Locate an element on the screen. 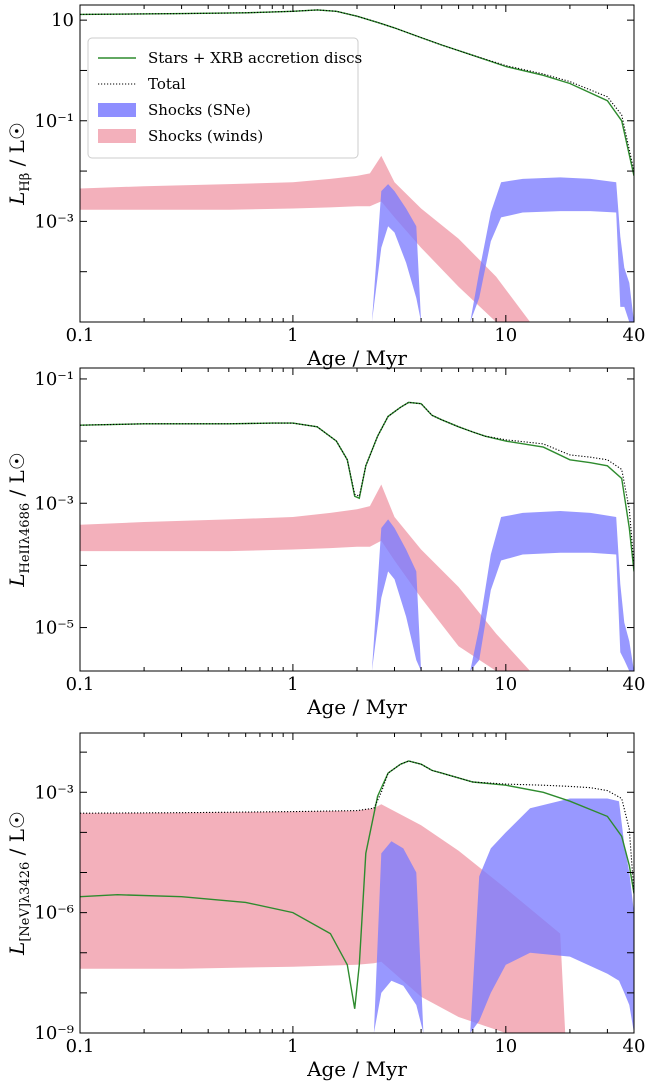  y-tick-label: 10⁻⁵ is located at coordinates (54, 628).